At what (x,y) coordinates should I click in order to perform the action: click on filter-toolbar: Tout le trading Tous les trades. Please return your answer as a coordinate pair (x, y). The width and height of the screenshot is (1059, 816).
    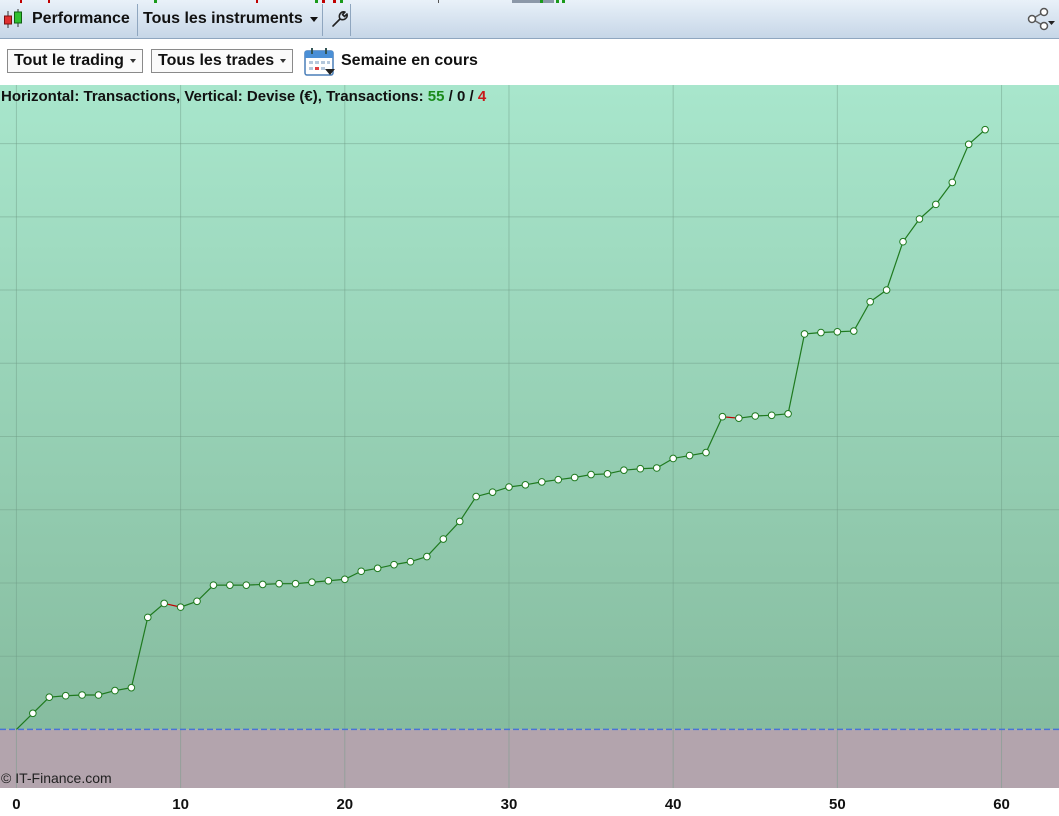
    Looking at the image, I should click on (529, 62).